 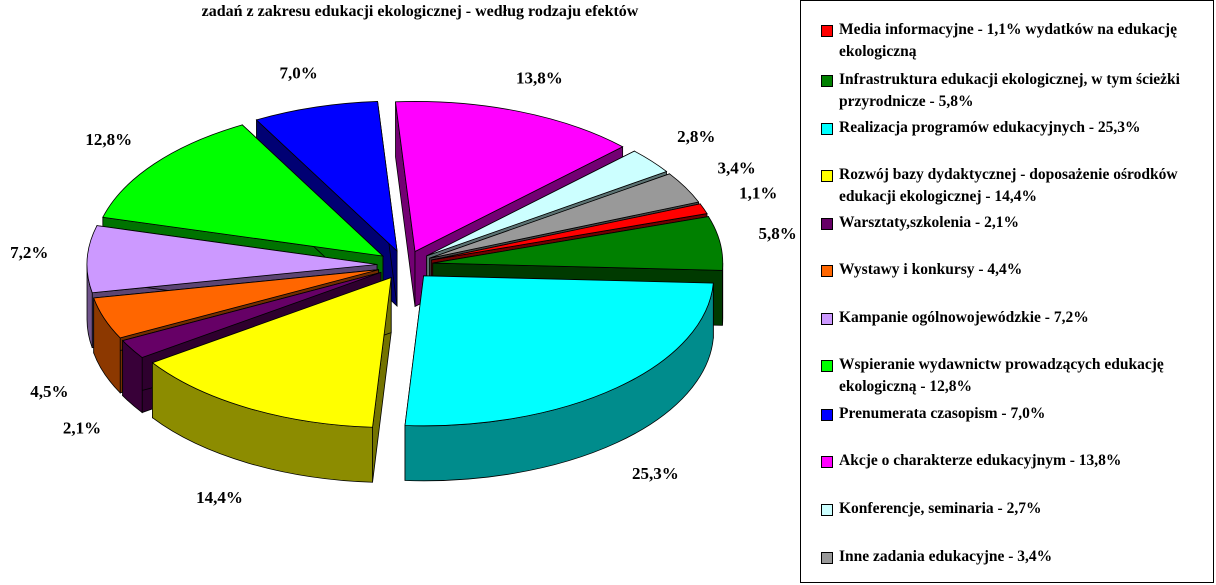 I want to click on legend-item: Inne zadania edukacyjne - 3,4%, so click(x=1014, y=557).